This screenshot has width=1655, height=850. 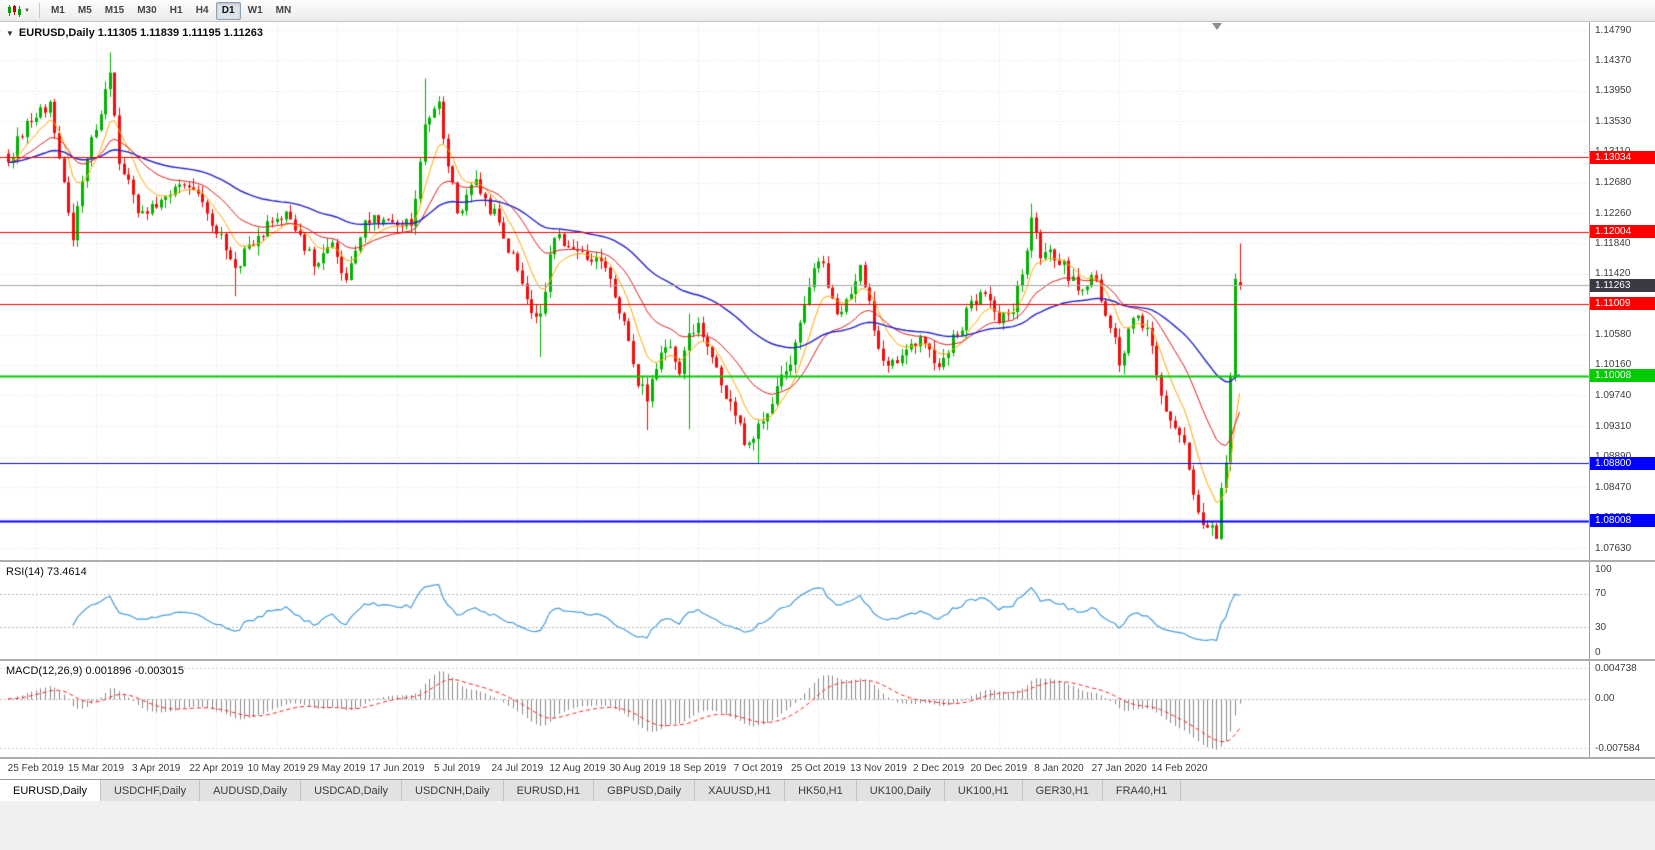 I want to click on symbol-dropdown-icon: ▼, so click(x=10, y=33).